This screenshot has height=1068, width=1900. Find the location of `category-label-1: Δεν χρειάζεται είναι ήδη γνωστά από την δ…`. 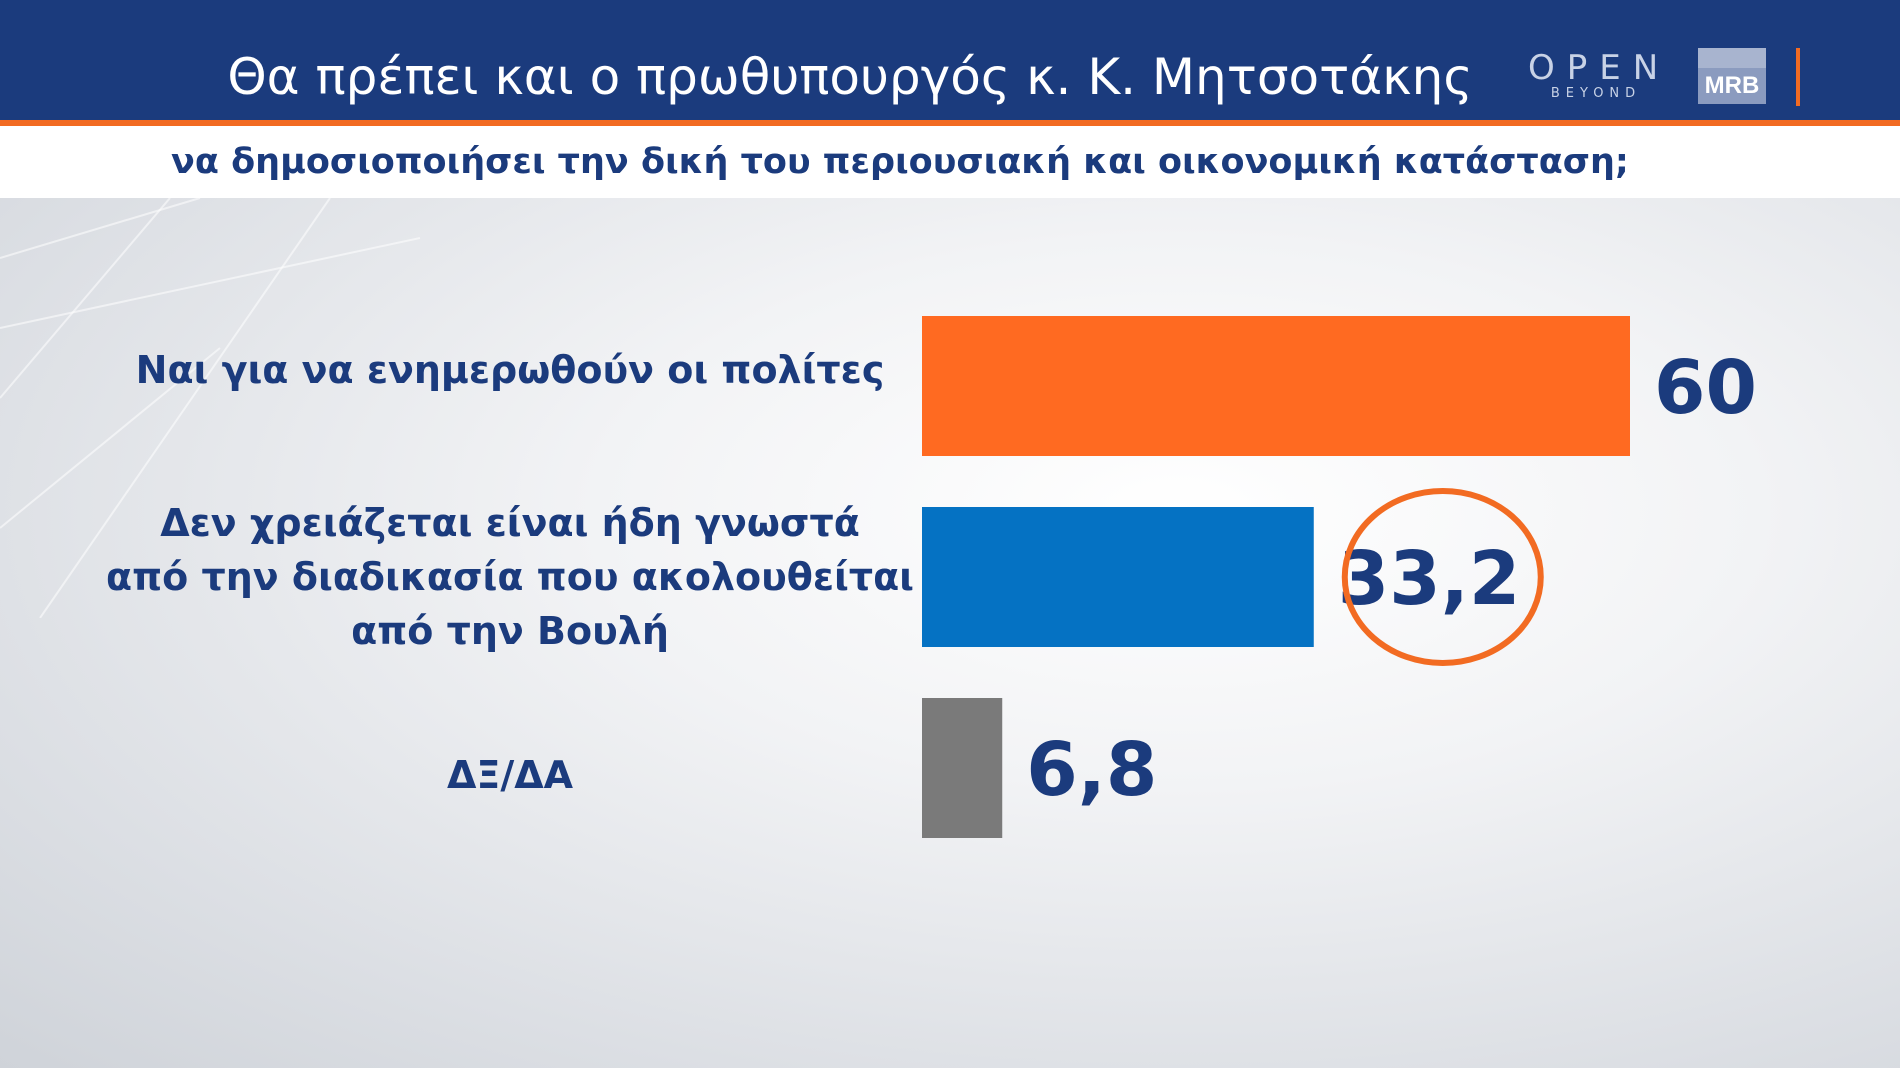

category-label-1: Δεν χρειάζεται είναι ήδη γνωστά από την δ… is located at coordinates (510, 577).